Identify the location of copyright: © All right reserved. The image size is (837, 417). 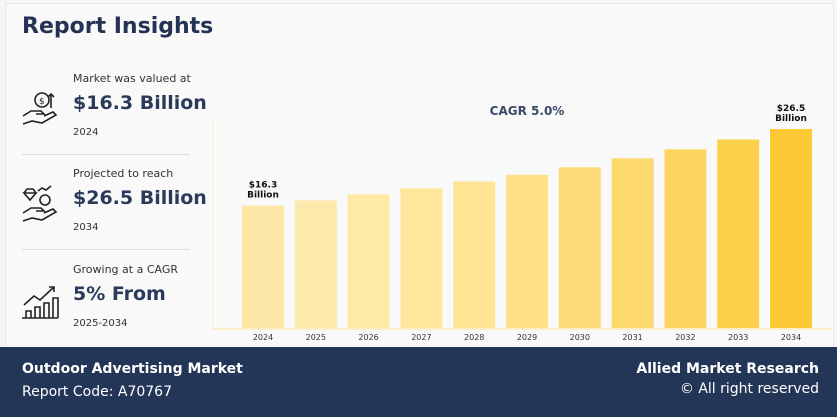
(749, 389).